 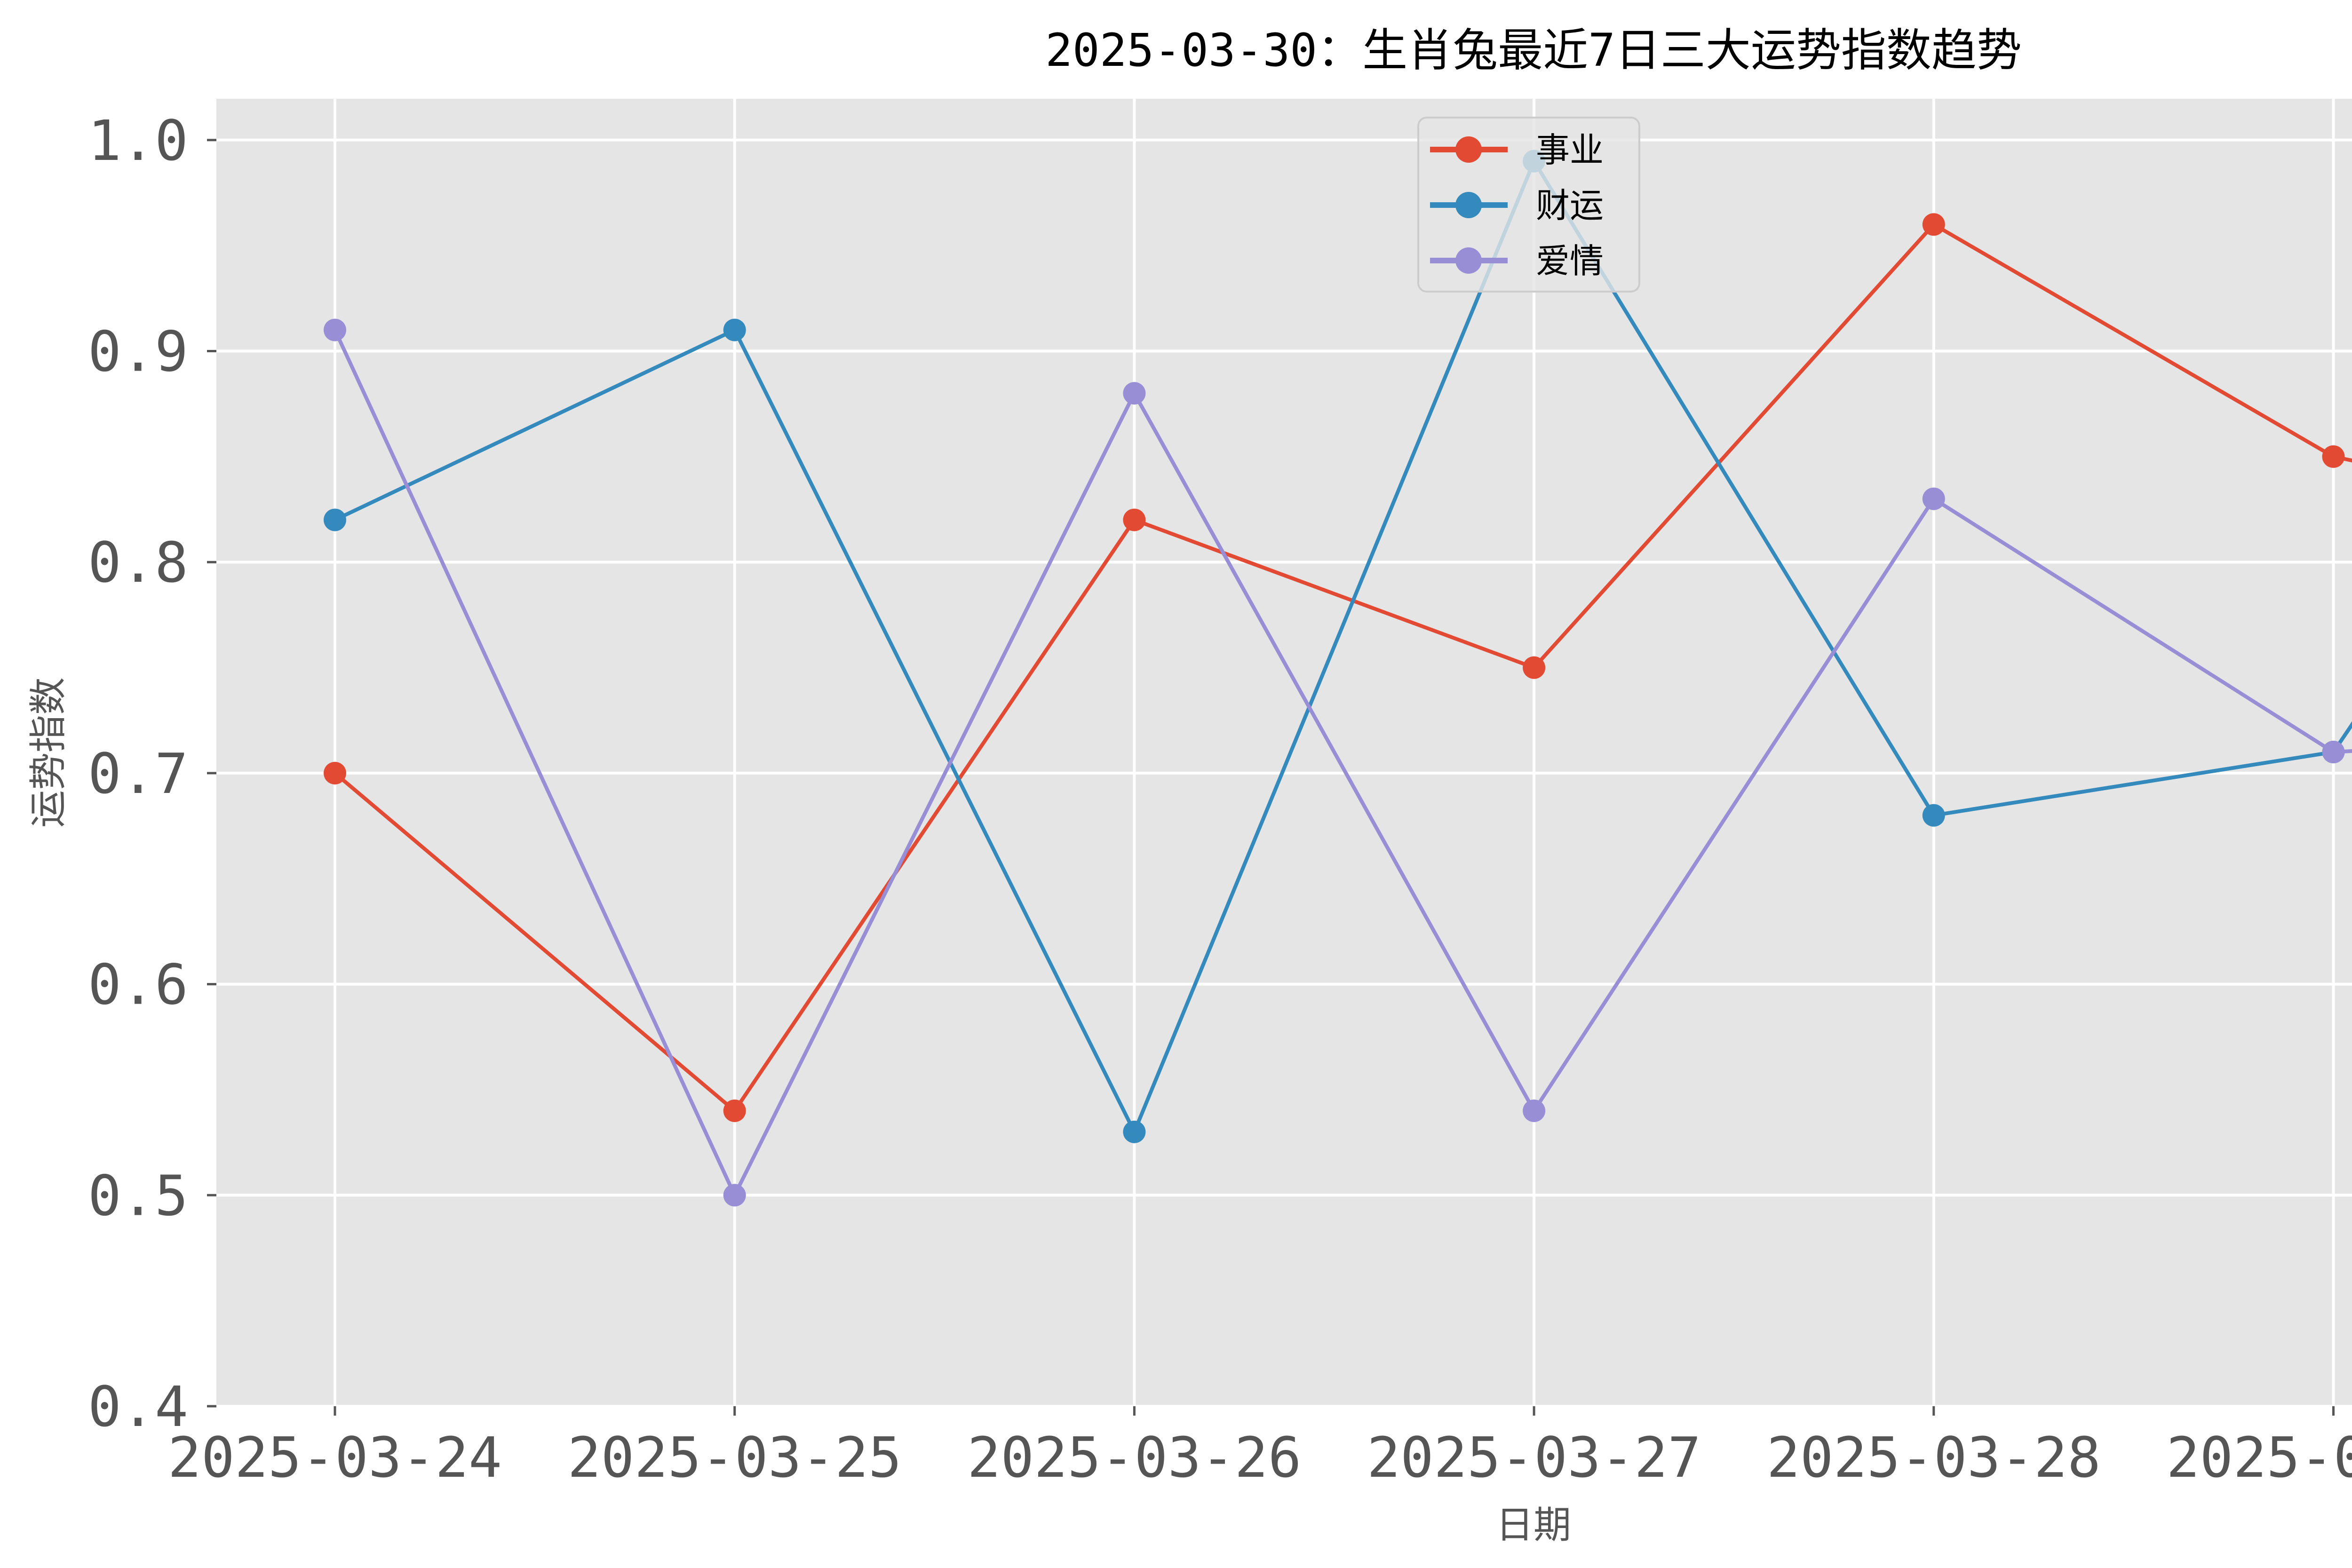 What do you see at coordinates (138, 1195) in the screenshot?
I see `y-tick-label: 0.5` at bounding box center [138, 1195].